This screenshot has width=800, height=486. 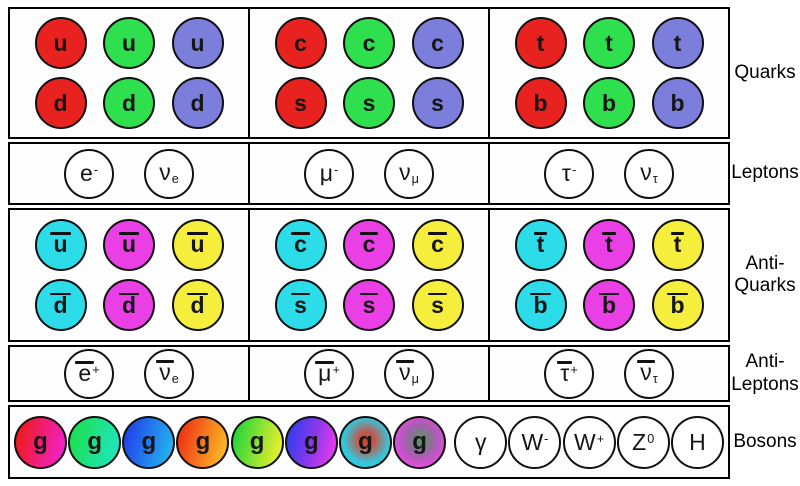 I want to click on antiquark-generation-column: t t t b b b, so click(x=608, y=275).